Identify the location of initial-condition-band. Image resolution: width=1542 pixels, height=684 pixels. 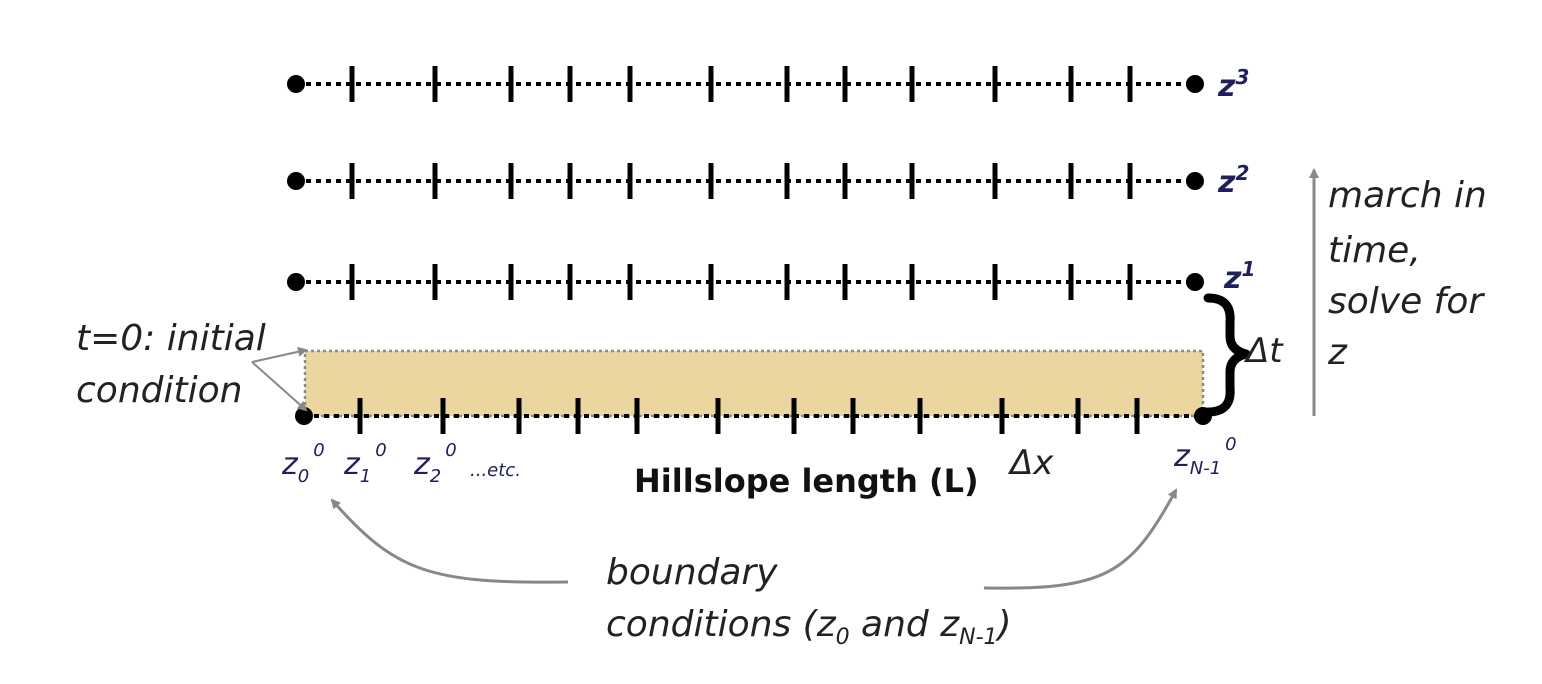
(754, 383).